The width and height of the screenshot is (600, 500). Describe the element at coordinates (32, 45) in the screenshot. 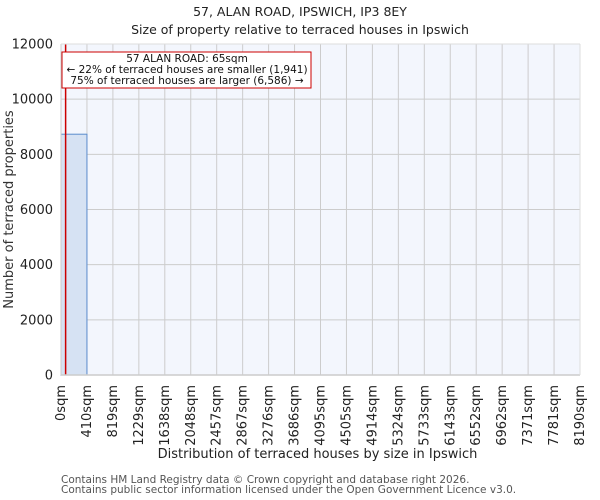

I see `y-tick-label: 12000` at that location.